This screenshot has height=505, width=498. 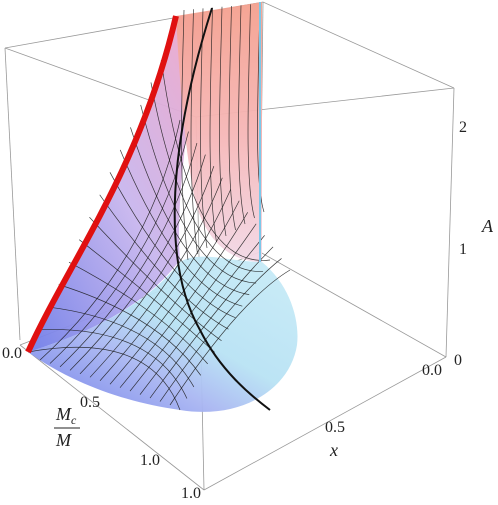 What do you see at coordinates (432, 370) in the screenshot?
I see `x-tick-0: 0.0` at bounding box center [432, 370].